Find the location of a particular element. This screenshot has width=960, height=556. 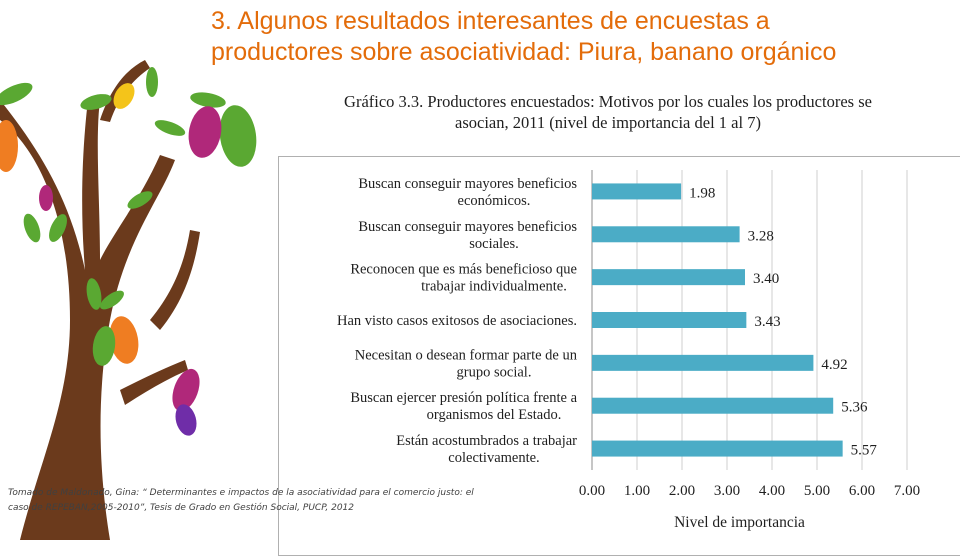

x-tick-label: 3.00 is located at coordinates (727, 491).